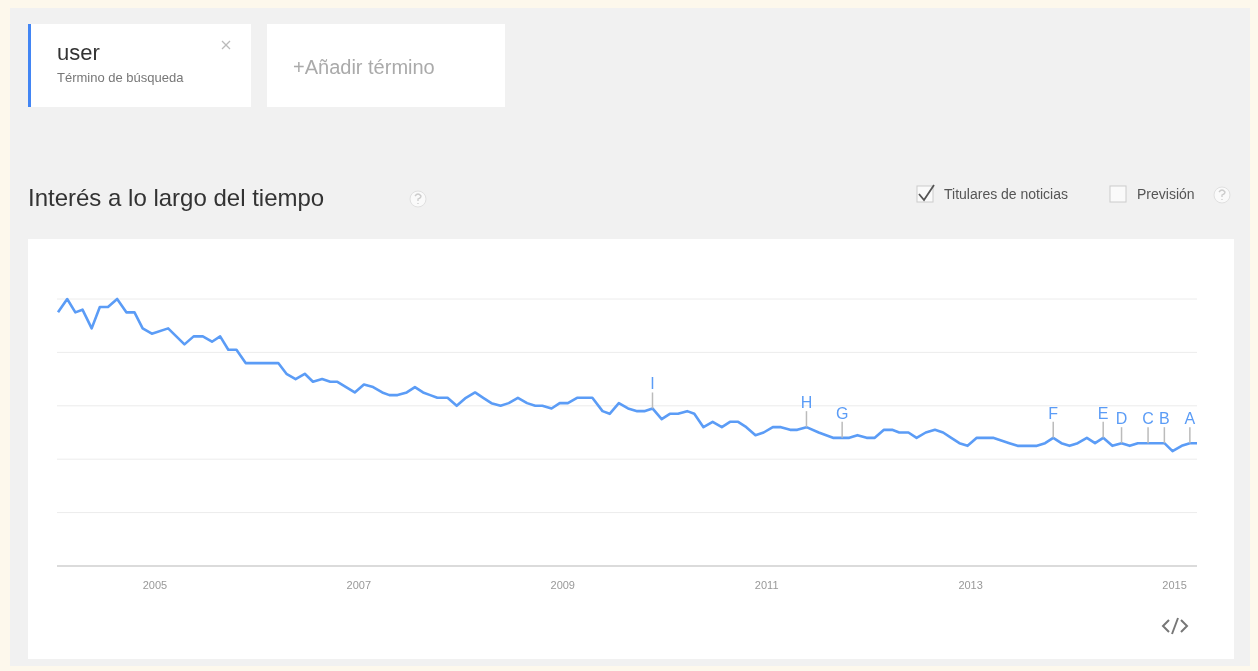 Image resolution: width=1258 pixels, height=671 pixels. What do you see at coordinates (1190, 419) in the screenshot?
I see `annotation: A` at bounding box center [1190, 419].